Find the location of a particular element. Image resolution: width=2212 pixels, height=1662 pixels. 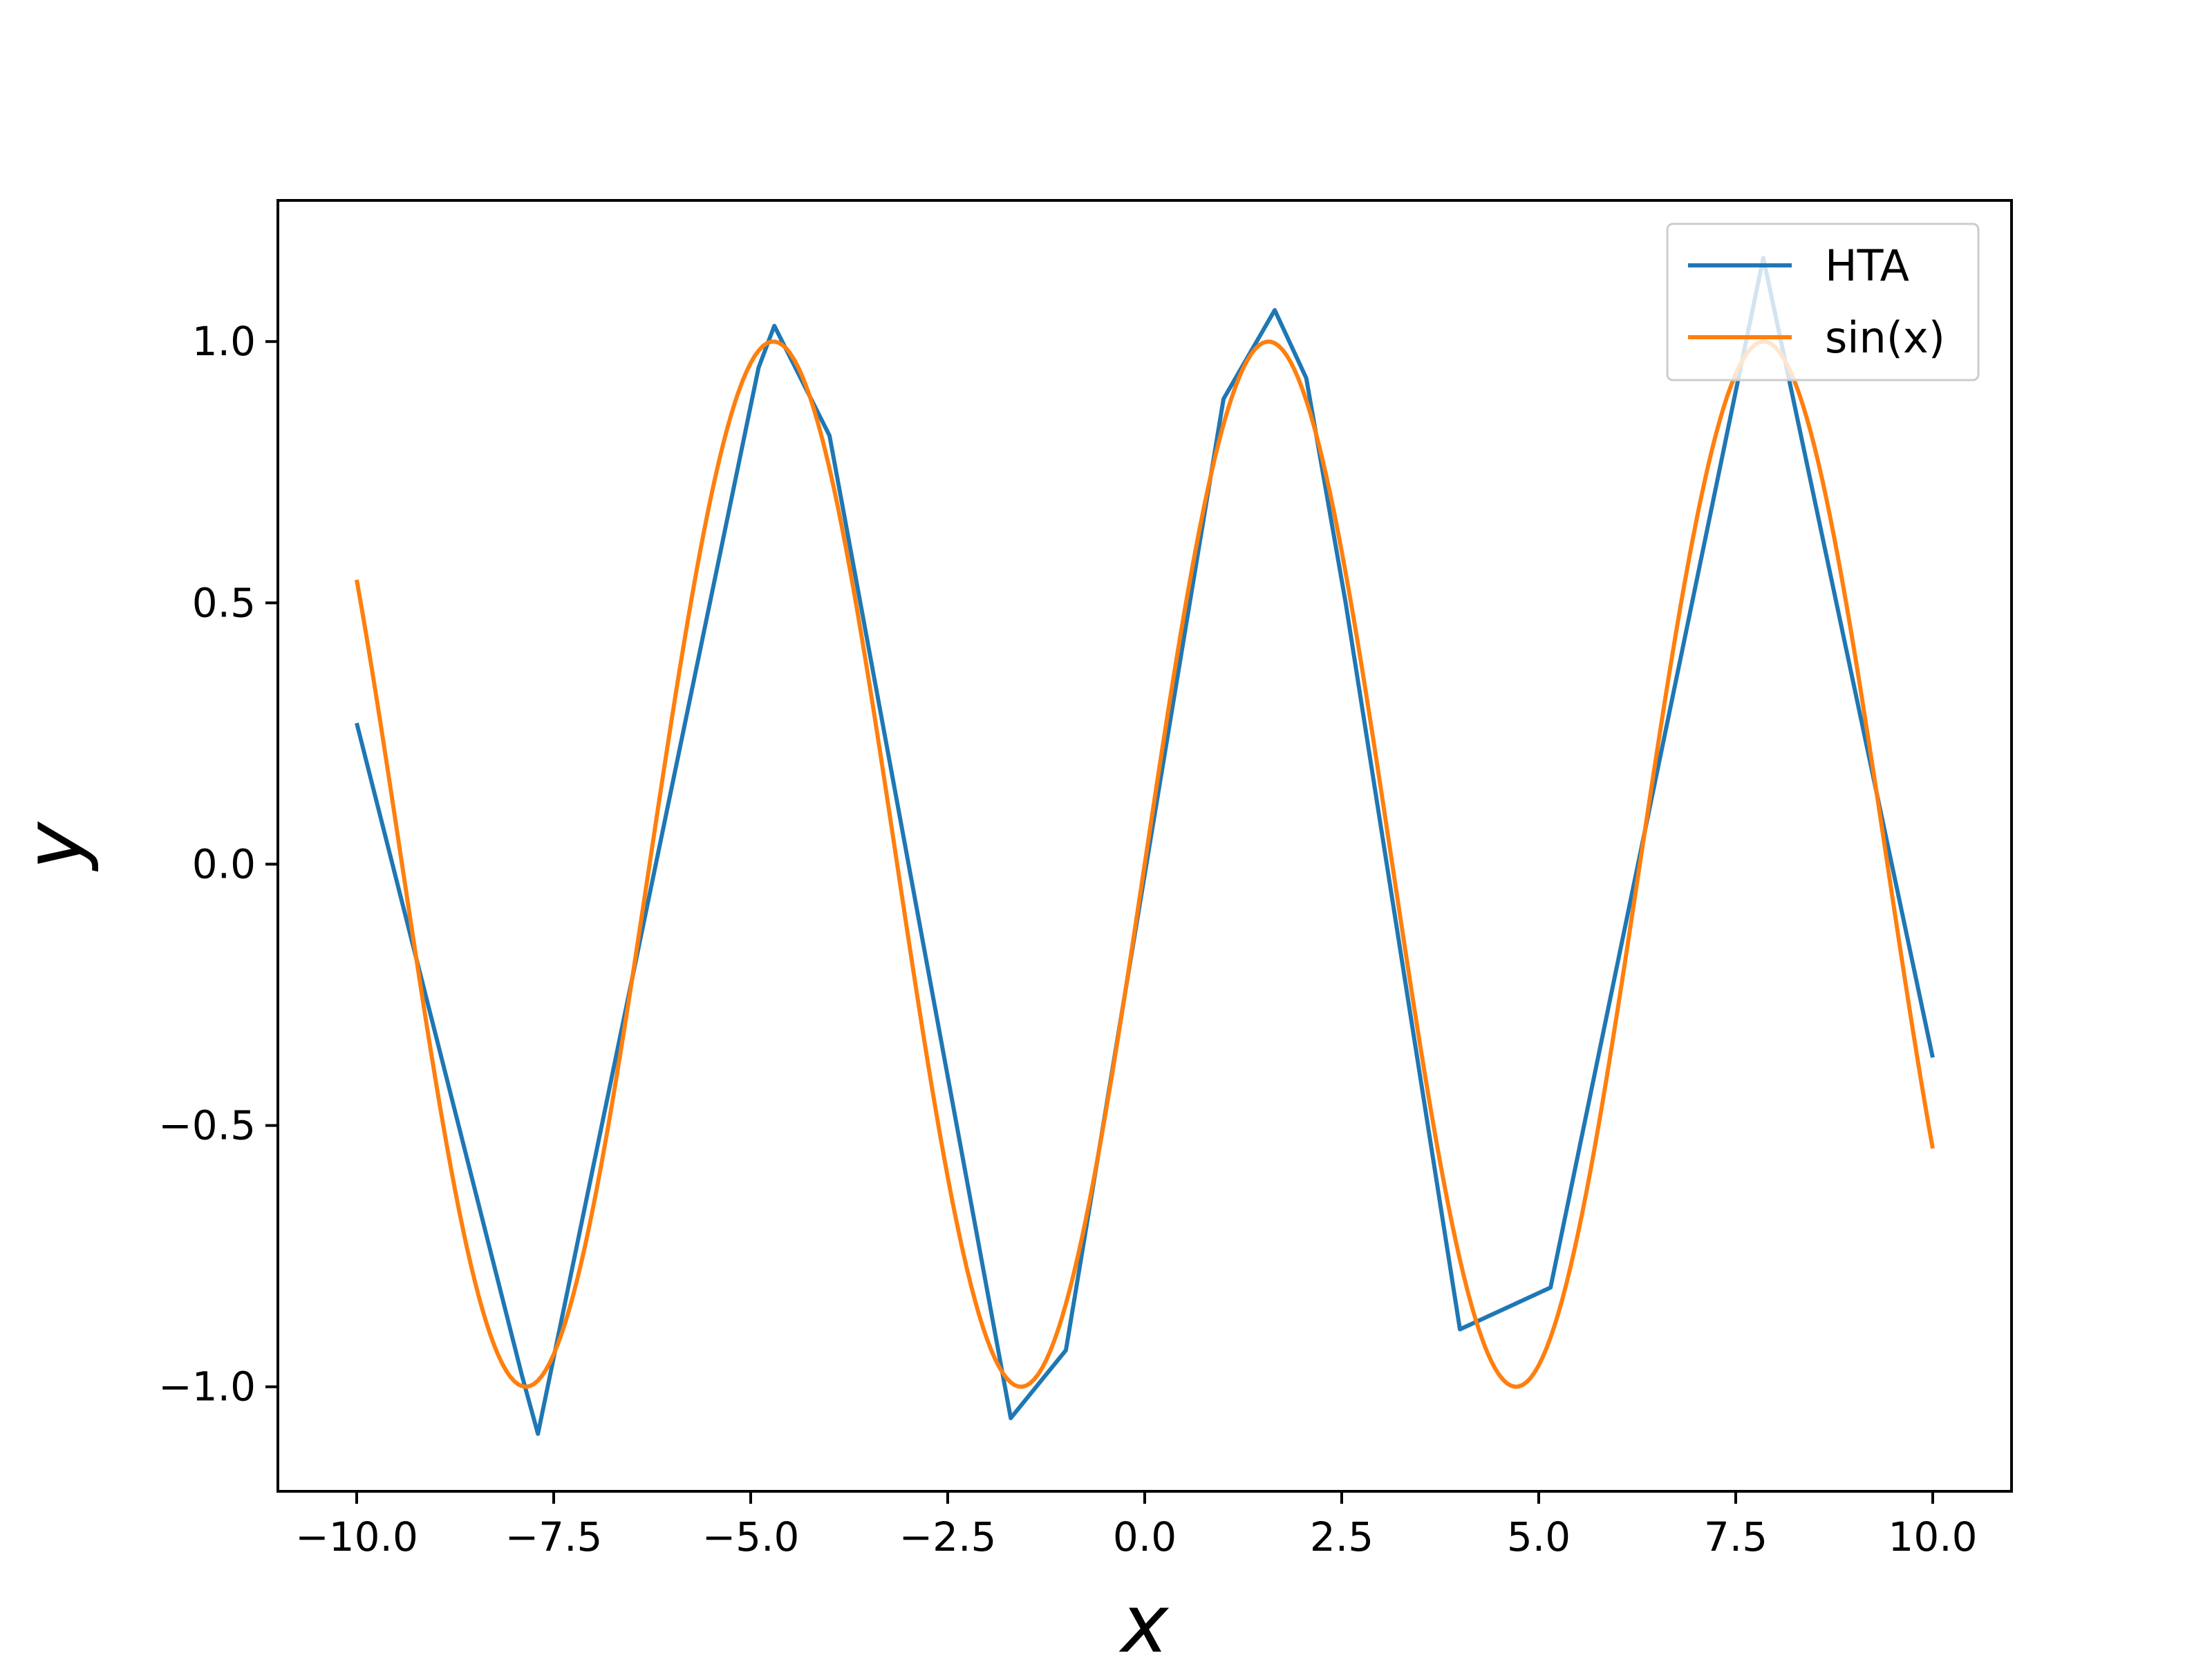

x-tick-label: 2.5 is located at coordinates (1342, 1537).